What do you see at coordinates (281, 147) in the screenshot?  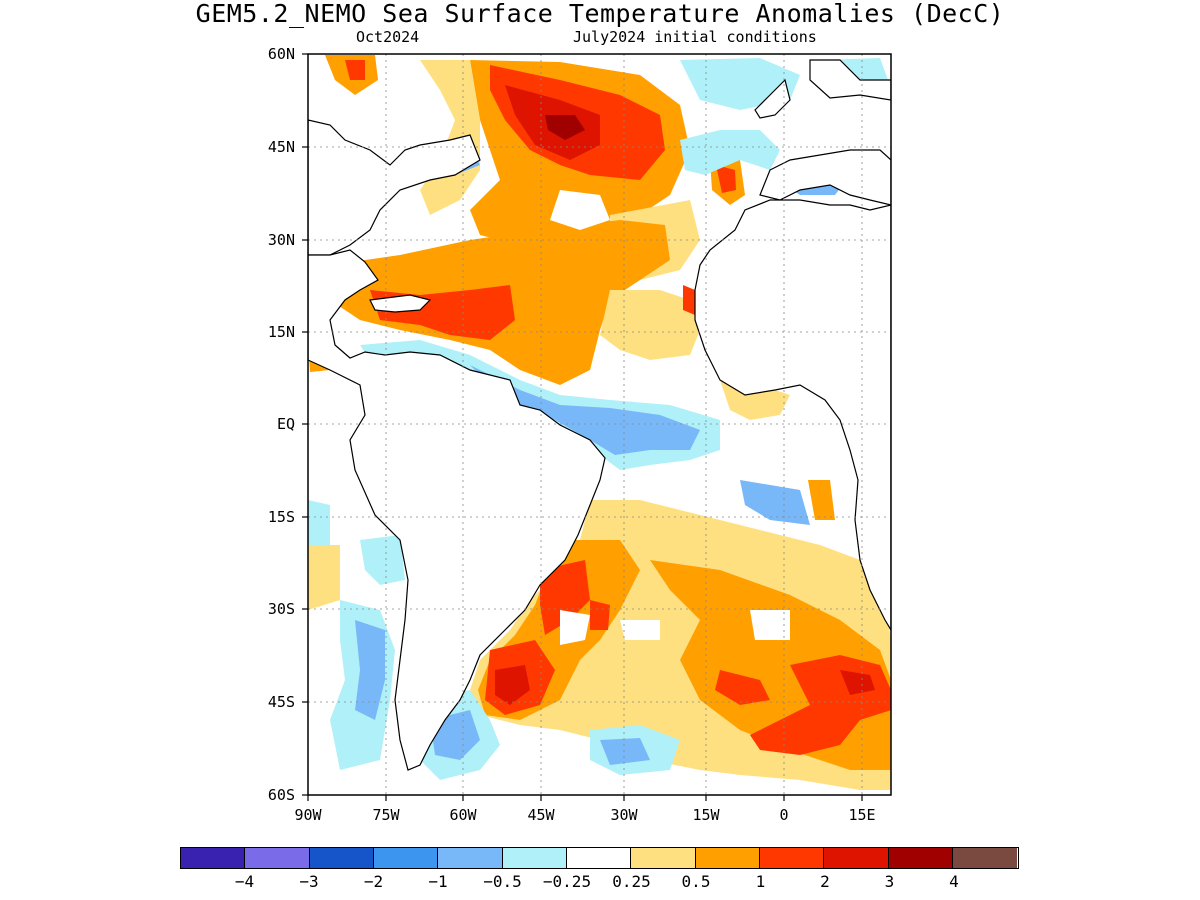 I see `lat-label-45n: 45N` at bounding box center [281, 147].